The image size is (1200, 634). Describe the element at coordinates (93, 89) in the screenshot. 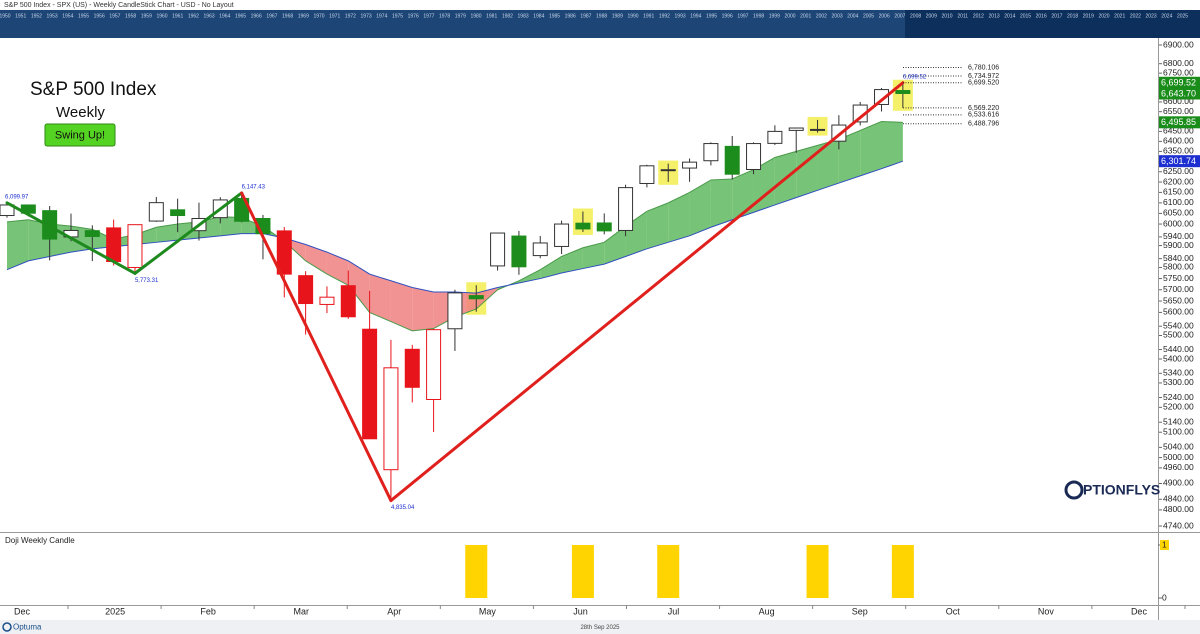

I see `chart-heading: S&P 500 Index` at that location.